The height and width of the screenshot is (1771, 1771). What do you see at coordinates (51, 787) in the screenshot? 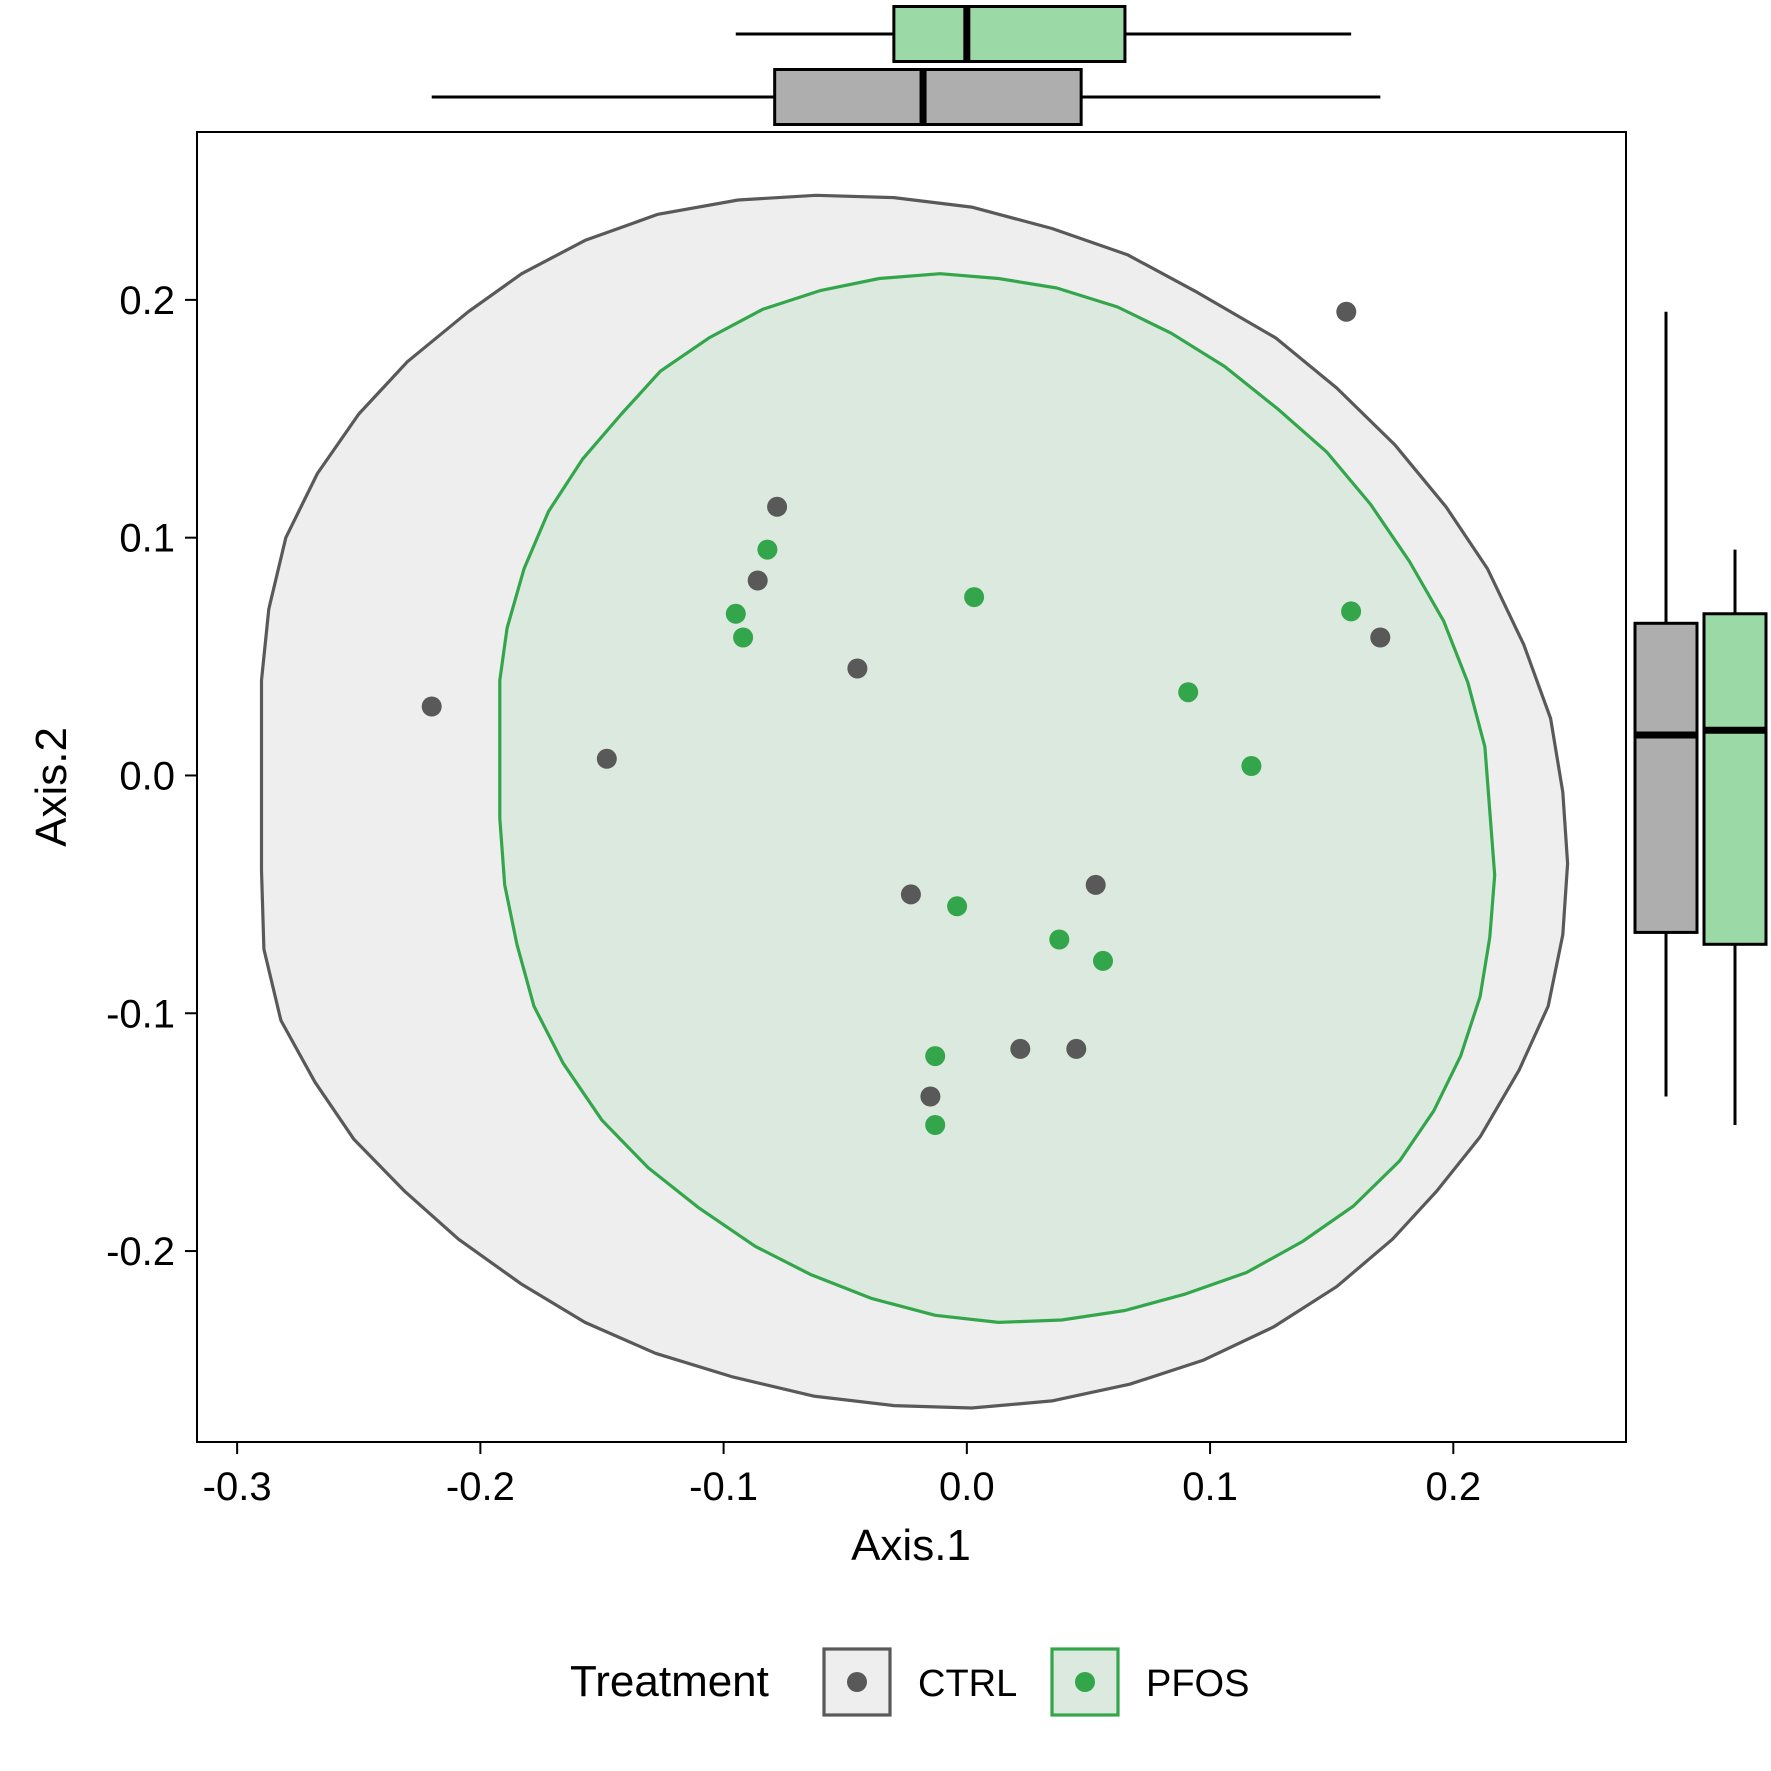
I see `y-axis-title: Axis.2` at bounding box center [51, 787].